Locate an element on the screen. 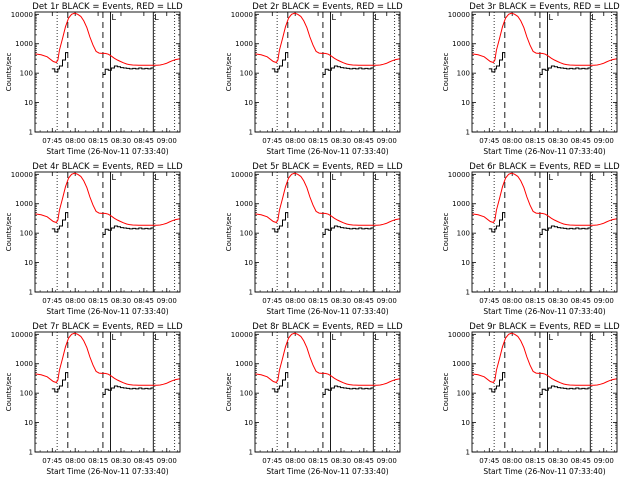 The image size is (640, 485). panel-title: Det 6r BLACK = Events, RED = LLD is located at coordinates (544, 167).